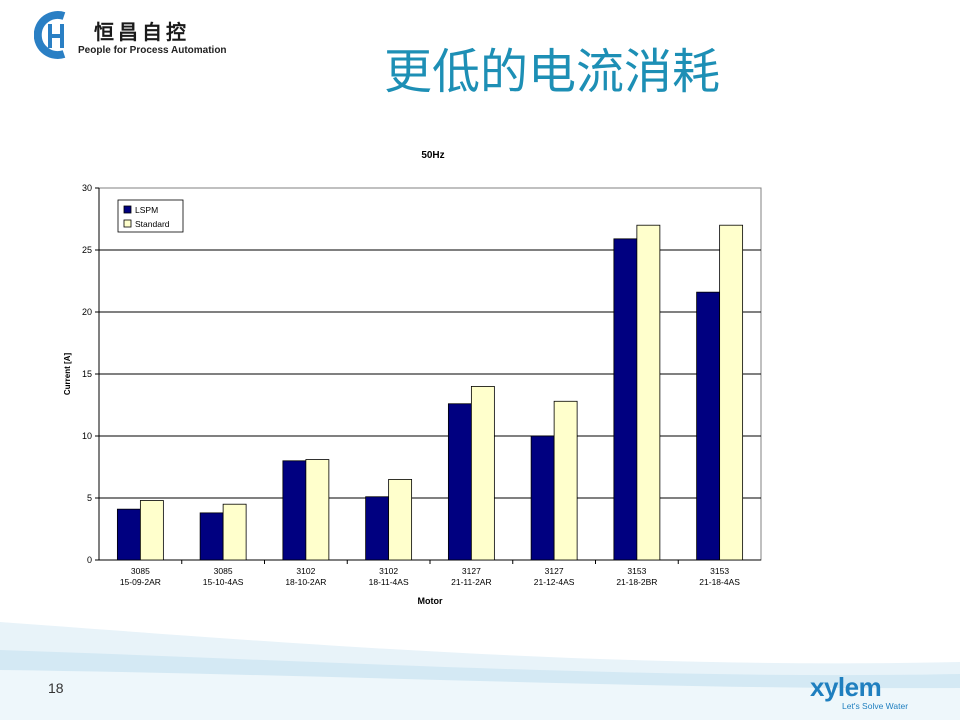  I want to click on y-tick-label: 10, so click(87, 436).